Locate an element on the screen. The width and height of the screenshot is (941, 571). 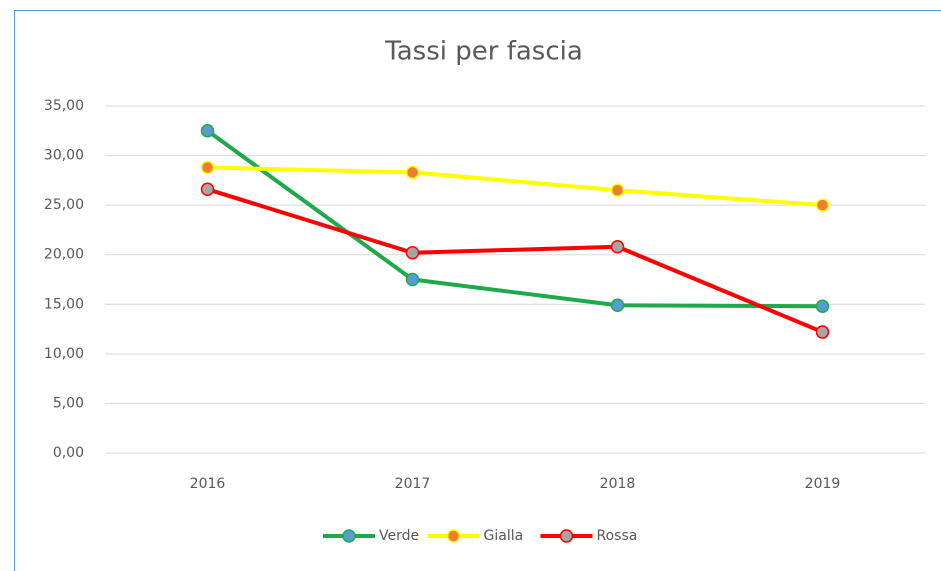
x-tick-label: 2018 is located at coordinates (618, 484).